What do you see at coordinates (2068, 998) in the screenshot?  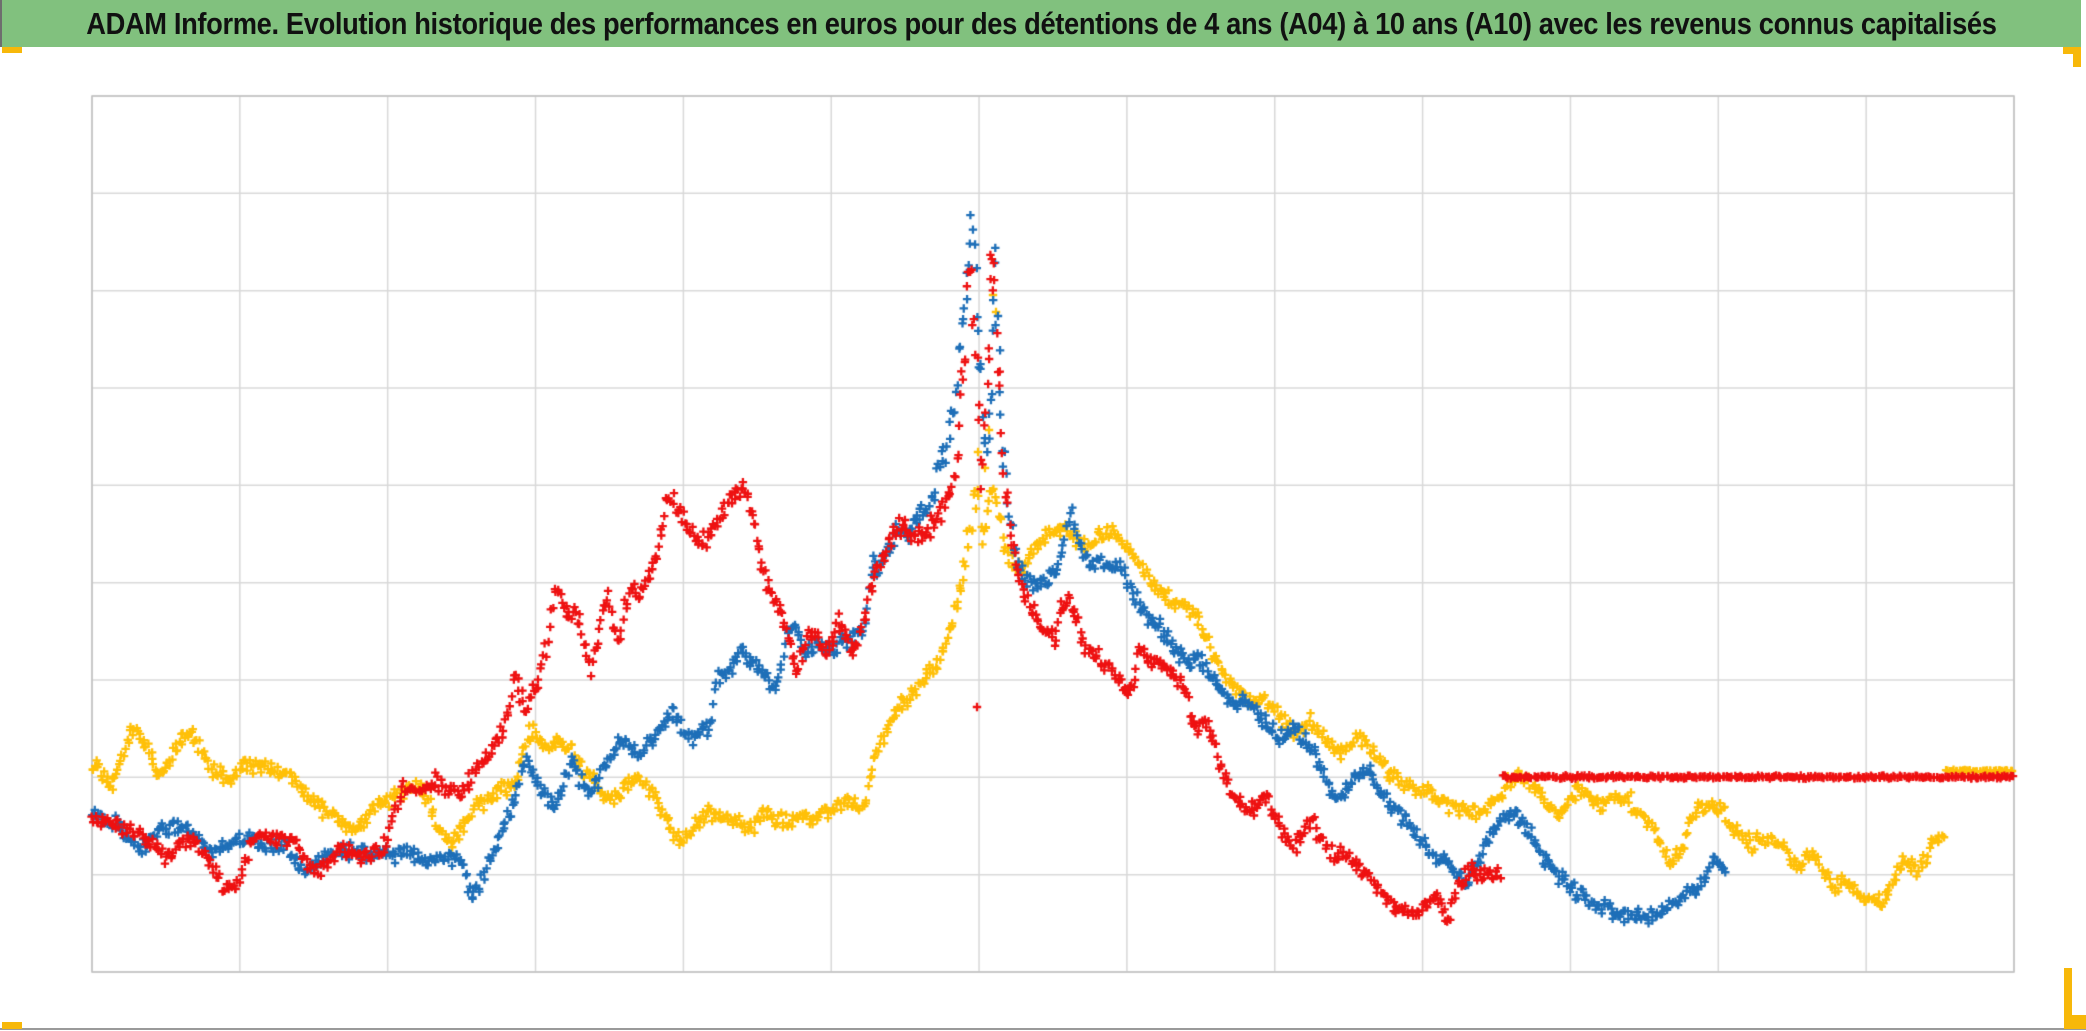 I see `corner-accent-bottom-right-vertical` at bounding box center [2068, 998].